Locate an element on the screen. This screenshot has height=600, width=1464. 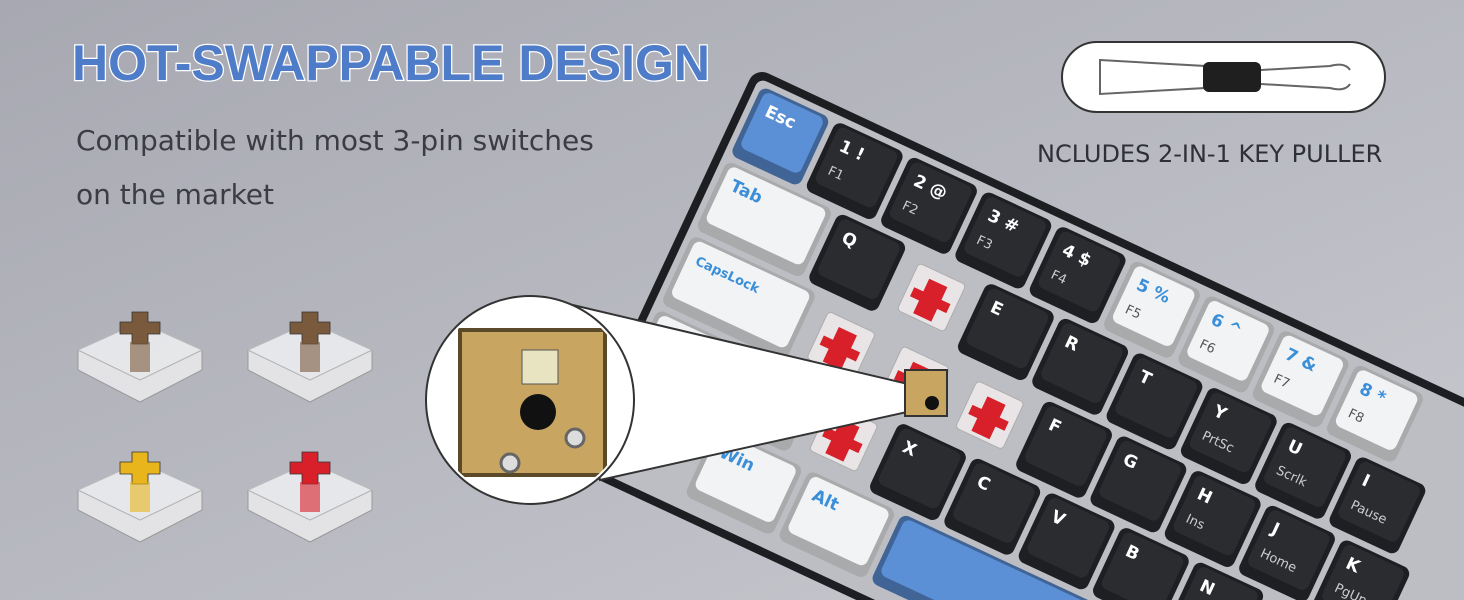
key-fn: F7 is located at coordinates (1281, 382).